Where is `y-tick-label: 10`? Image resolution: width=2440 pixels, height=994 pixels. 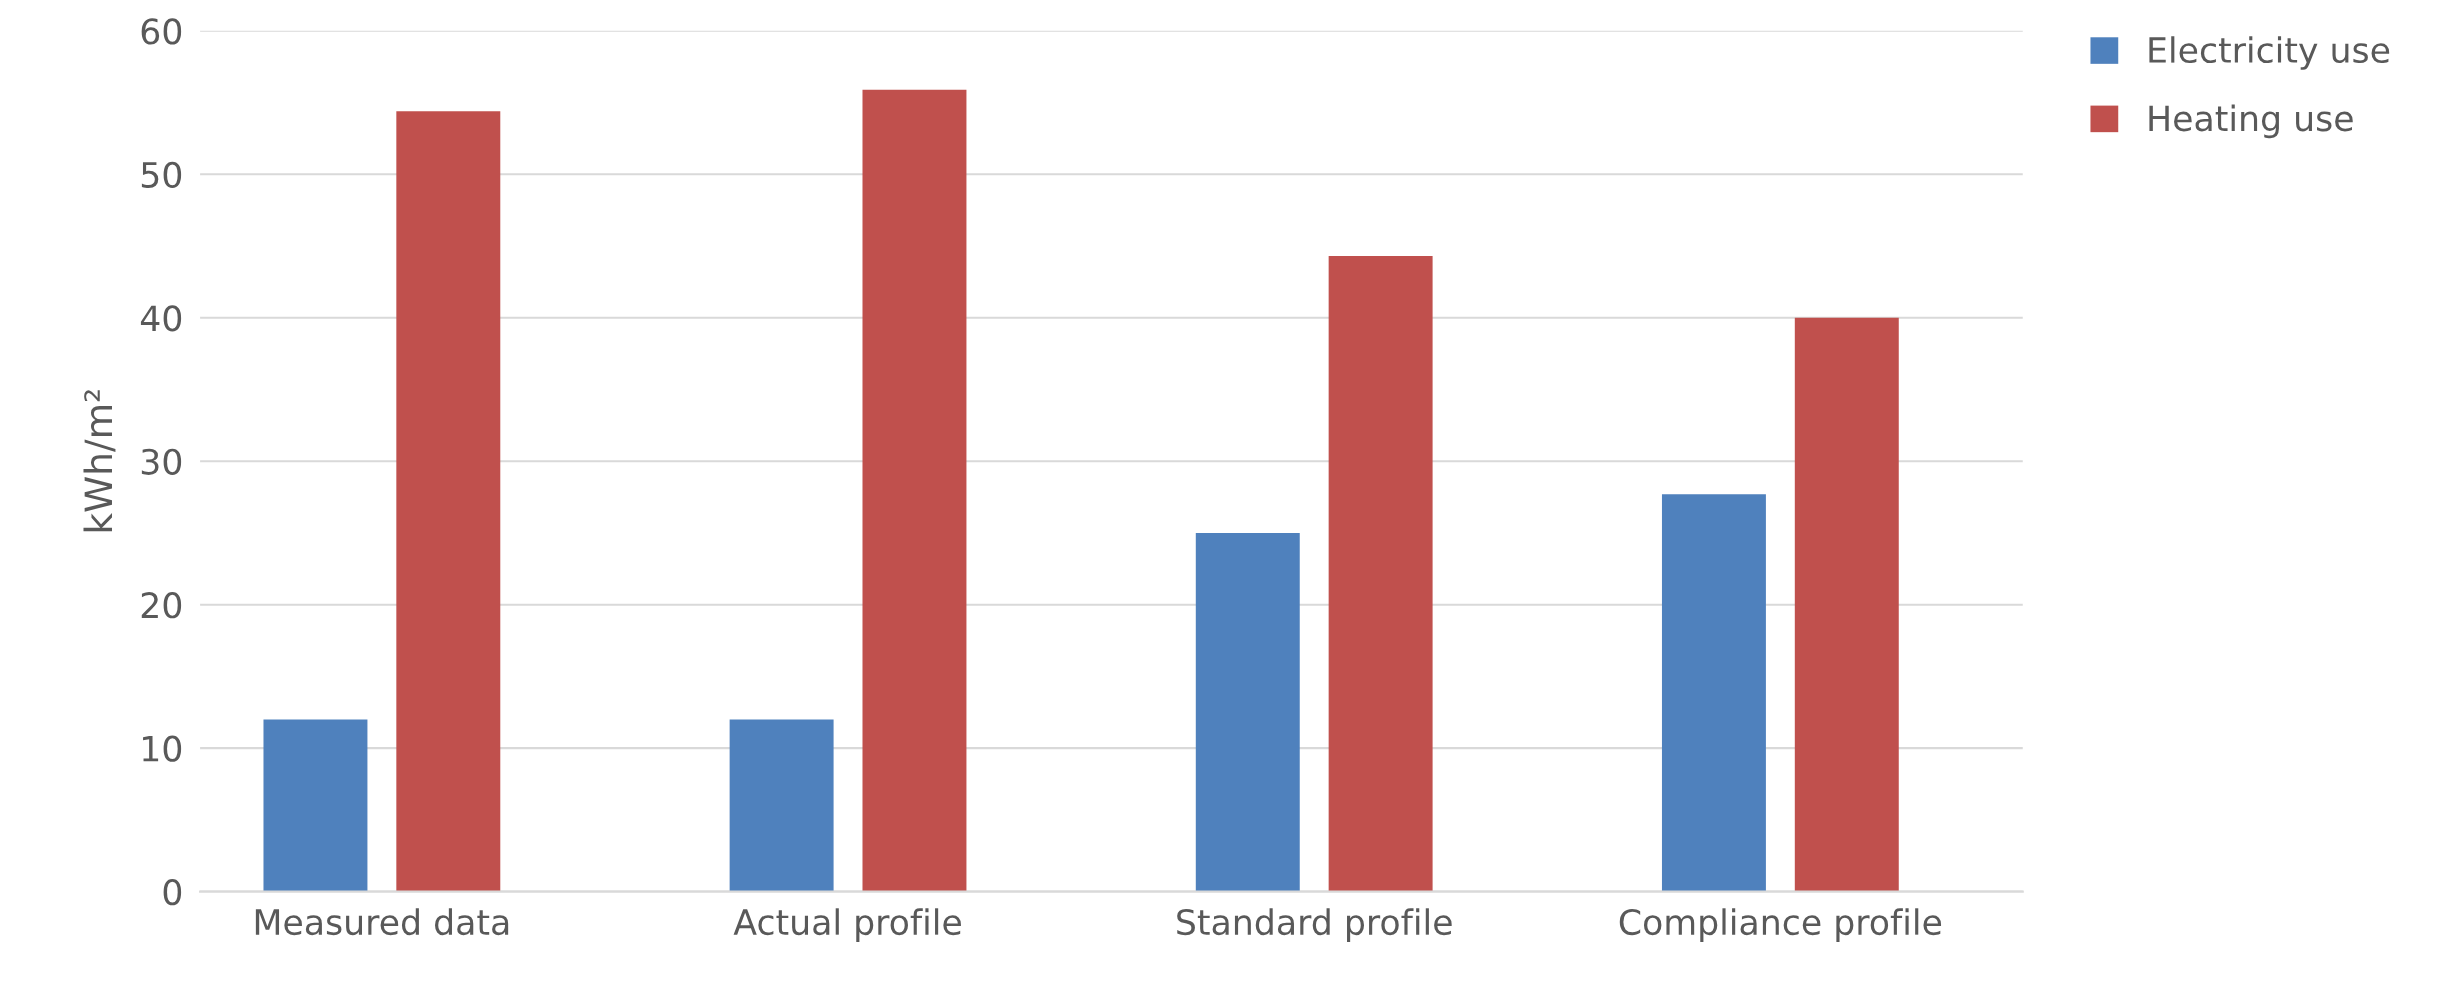
y-tick-label: 10 is located at coordinates (162, 748).